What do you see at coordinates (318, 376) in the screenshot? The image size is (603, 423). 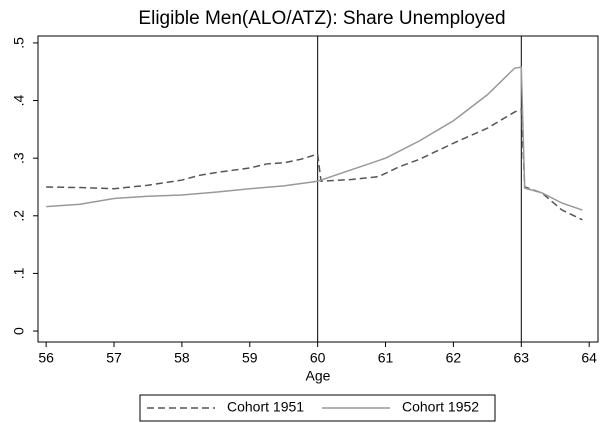 I see `x-axis-label: Age` at bounding box center [318, 376].